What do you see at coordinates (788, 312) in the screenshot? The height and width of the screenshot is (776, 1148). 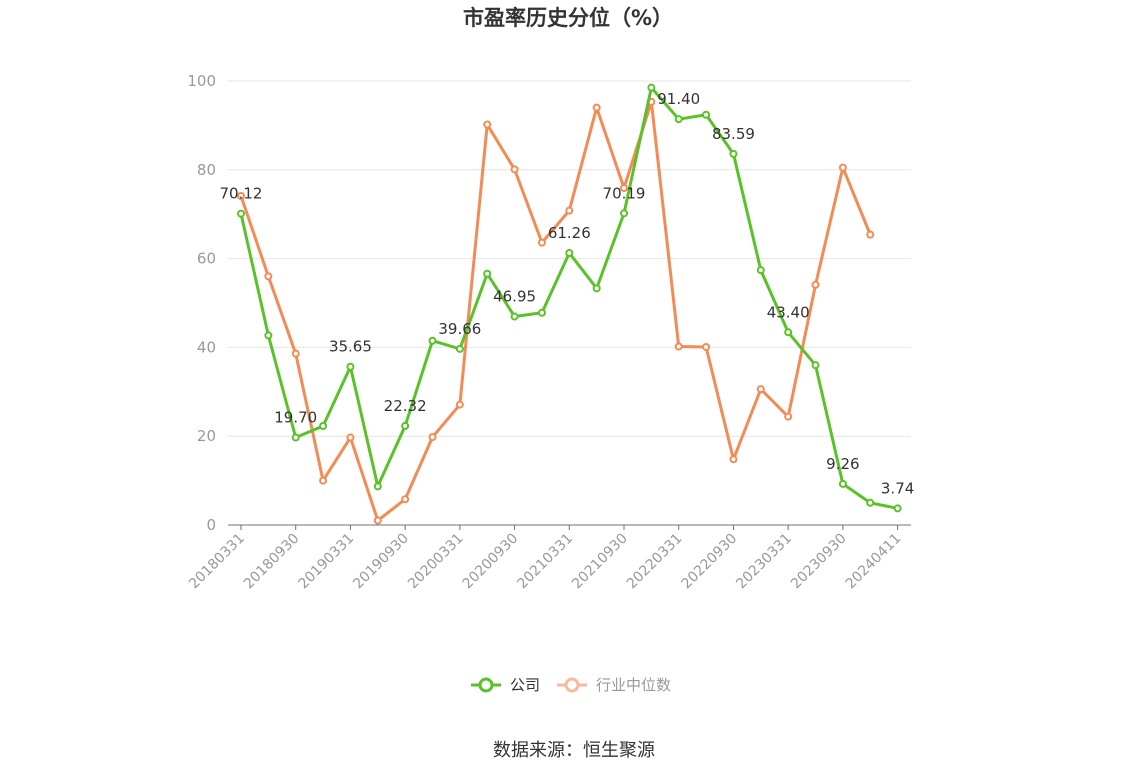 I see `data-label: 43.40` at bounding box center [788, 312].